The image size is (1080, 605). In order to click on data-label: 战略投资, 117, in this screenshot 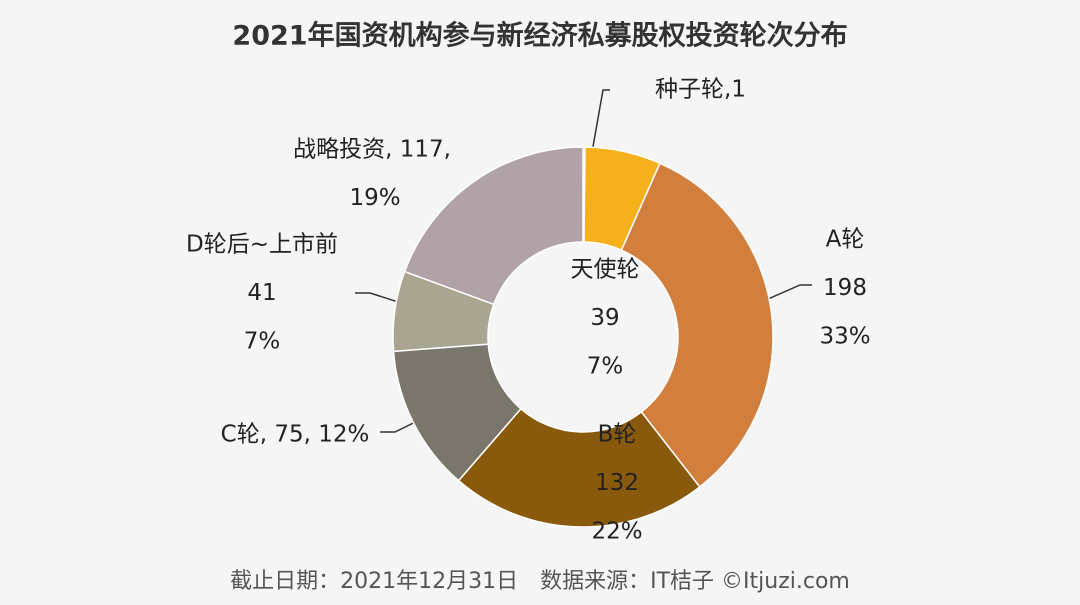, I will do `click(372, 150)`.